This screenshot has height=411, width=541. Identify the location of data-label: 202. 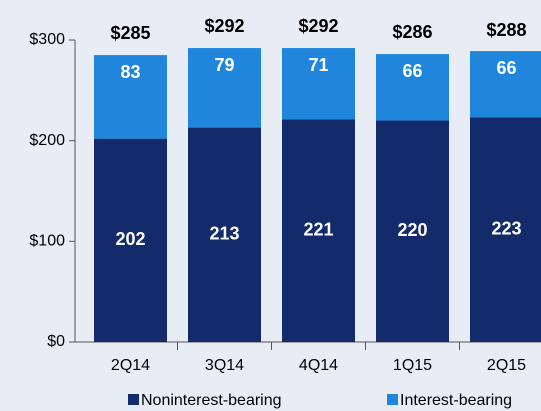
(130, 239).